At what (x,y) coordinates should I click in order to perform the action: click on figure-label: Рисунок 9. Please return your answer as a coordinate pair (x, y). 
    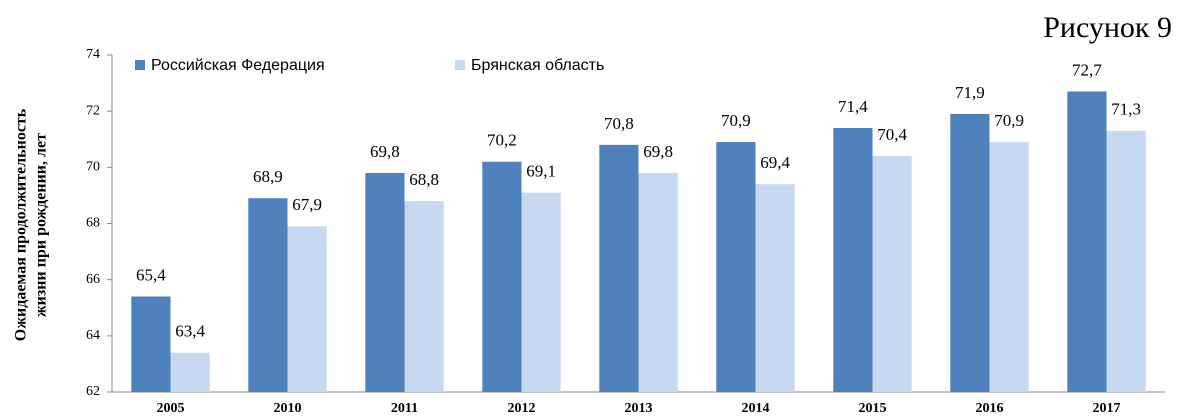
    Looking at the image, I should click on (1107, 27).